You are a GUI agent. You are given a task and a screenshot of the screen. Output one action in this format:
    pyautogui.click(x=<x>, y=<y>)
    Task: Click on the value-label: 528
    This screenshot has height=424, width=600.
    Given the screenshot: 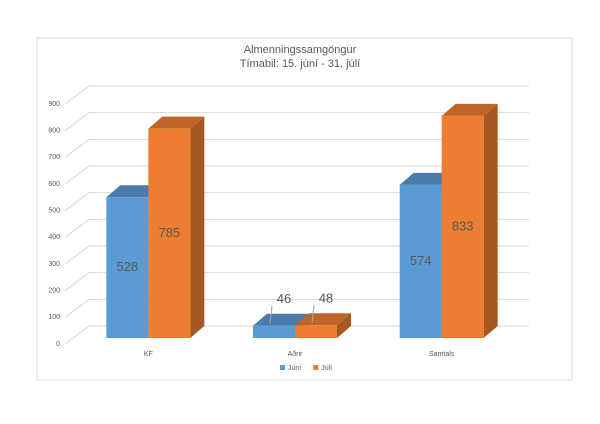 What is the action you would take?
    pyautogui.click(x=127, y=266)
    